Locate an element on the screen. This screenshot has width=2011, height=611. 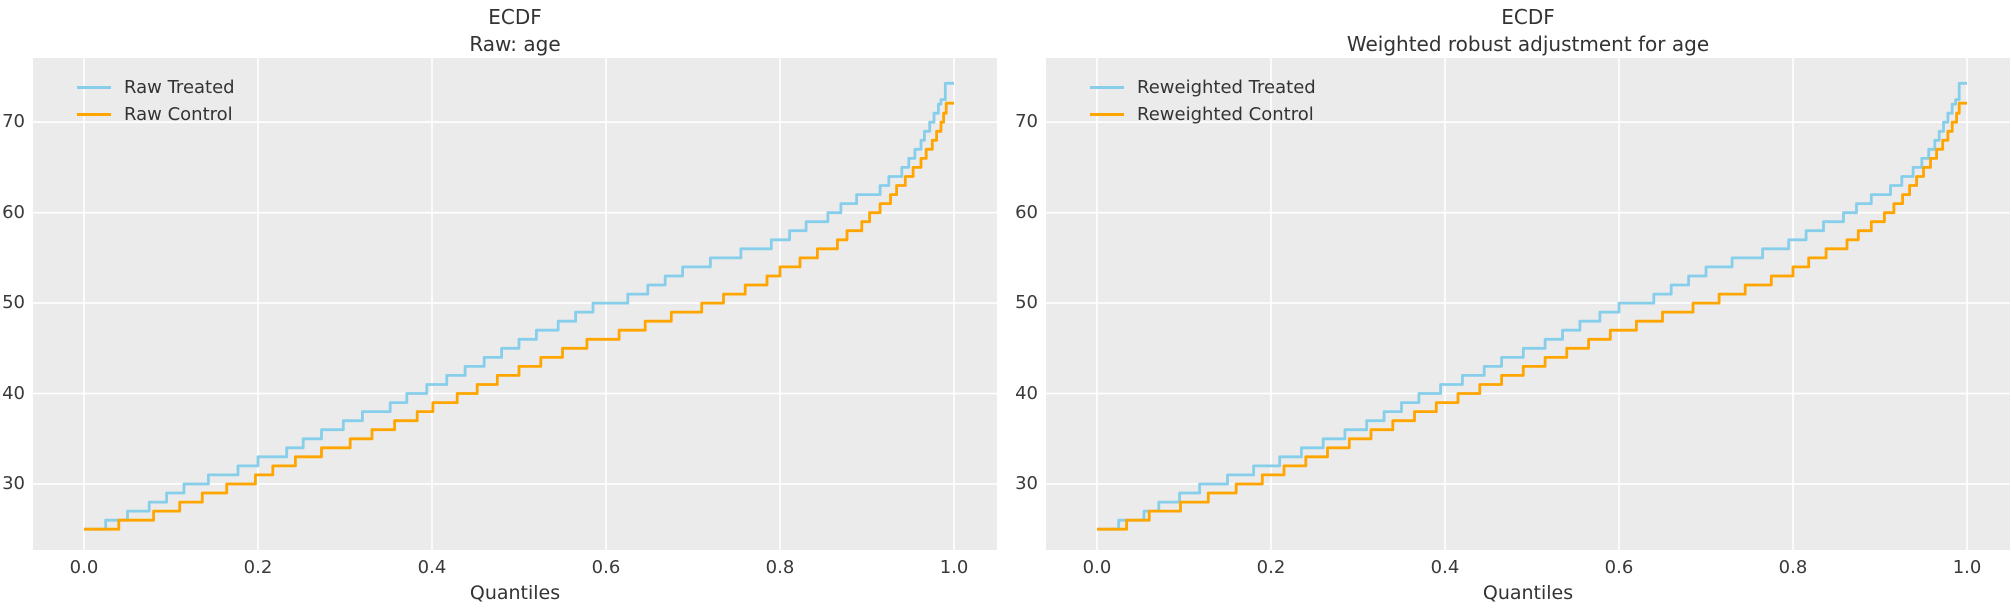
legend-item: Reweighted Control is located at coordinates (1203, 114).